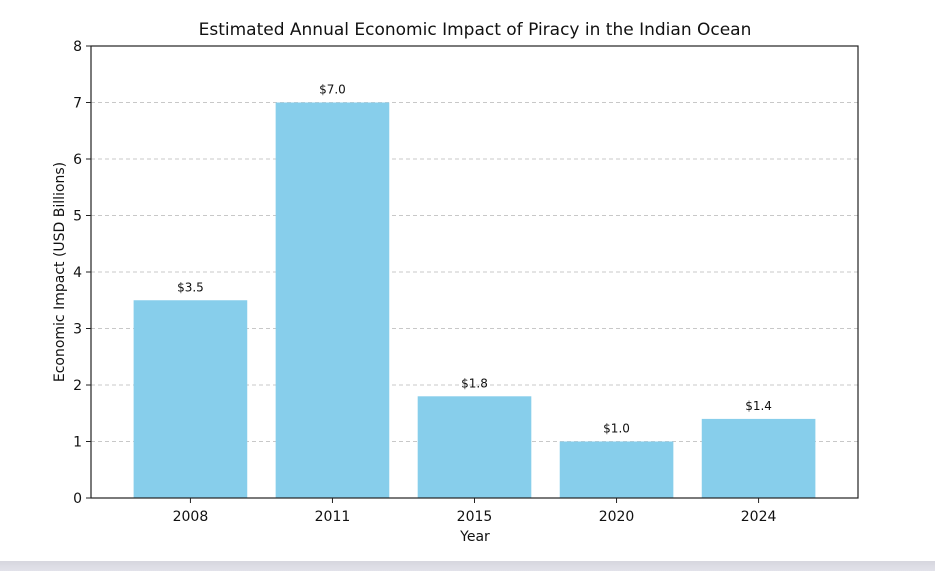 The height and width of the screenshot is (571, 935). I want to click on data-label-2015: $1.8, so click(474, 383).